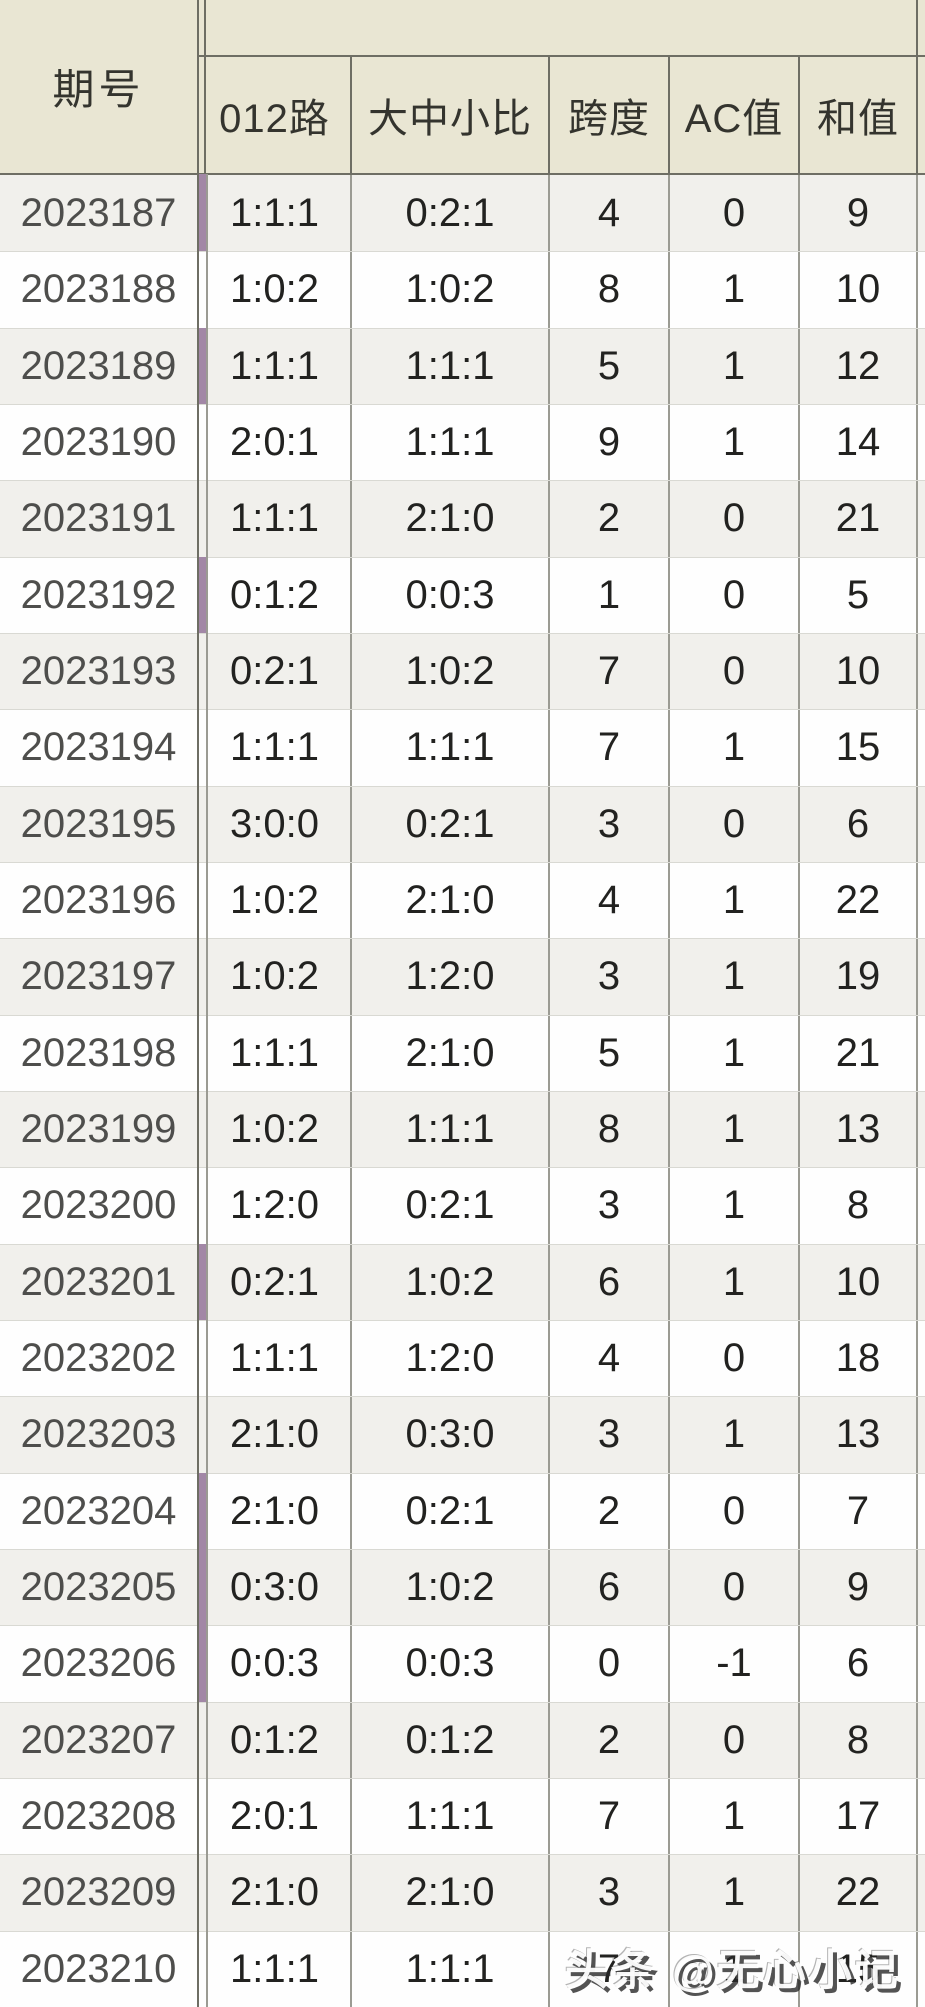  Describe the element at coordinates (98, 87) in the screenshot. I see `period-column-header: 期号` at that location.